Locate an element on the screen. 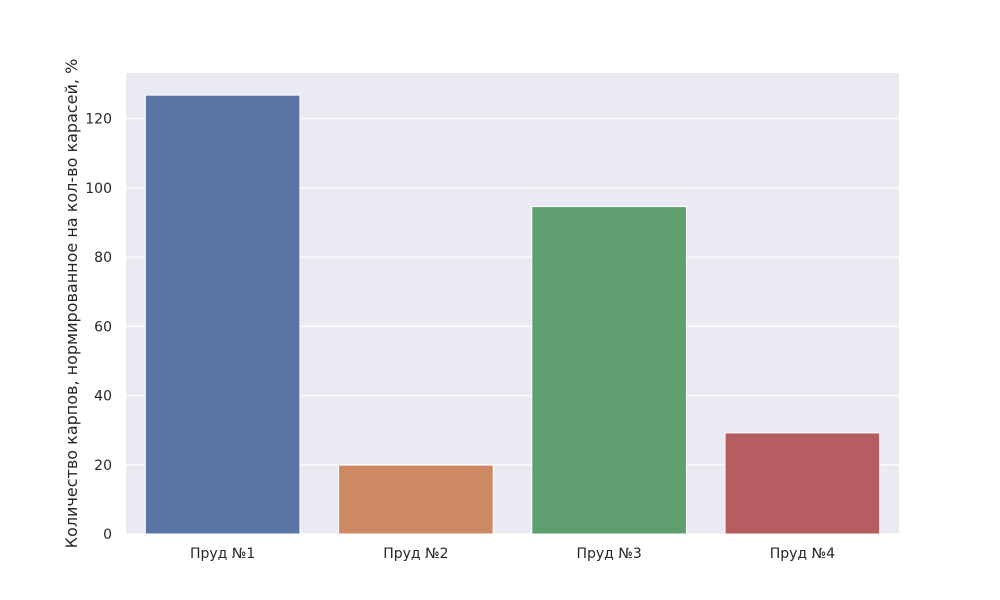 Image resolution: width=1000 pixels, height=600 pixels. y-axis-ticks: 0 20 40 60 80 100 120 is located at coordinates (98, 327).